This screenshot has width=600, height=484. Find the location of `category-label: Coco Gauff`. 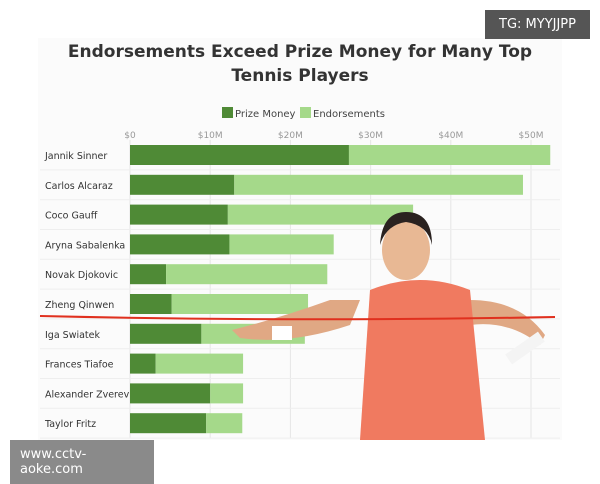

category-label: Coco Gauff is located at coordinates (71, 216).